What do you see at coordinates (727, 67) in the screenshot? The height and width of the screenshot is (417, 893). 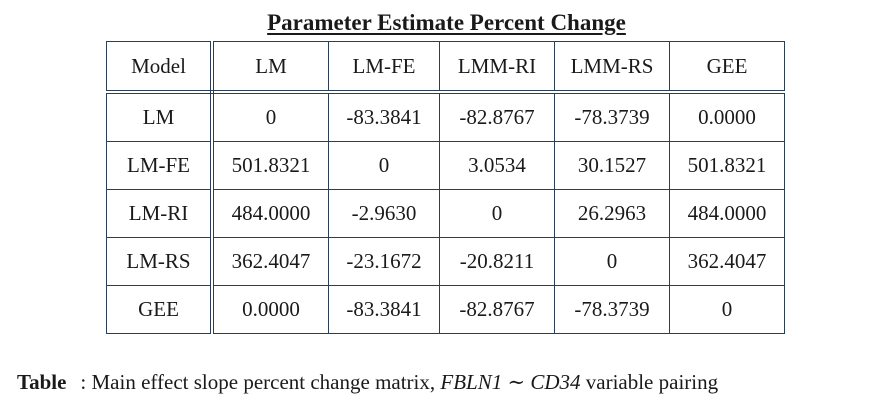 I see `column-header-gee: GEE` at bounding box center [727, 67].